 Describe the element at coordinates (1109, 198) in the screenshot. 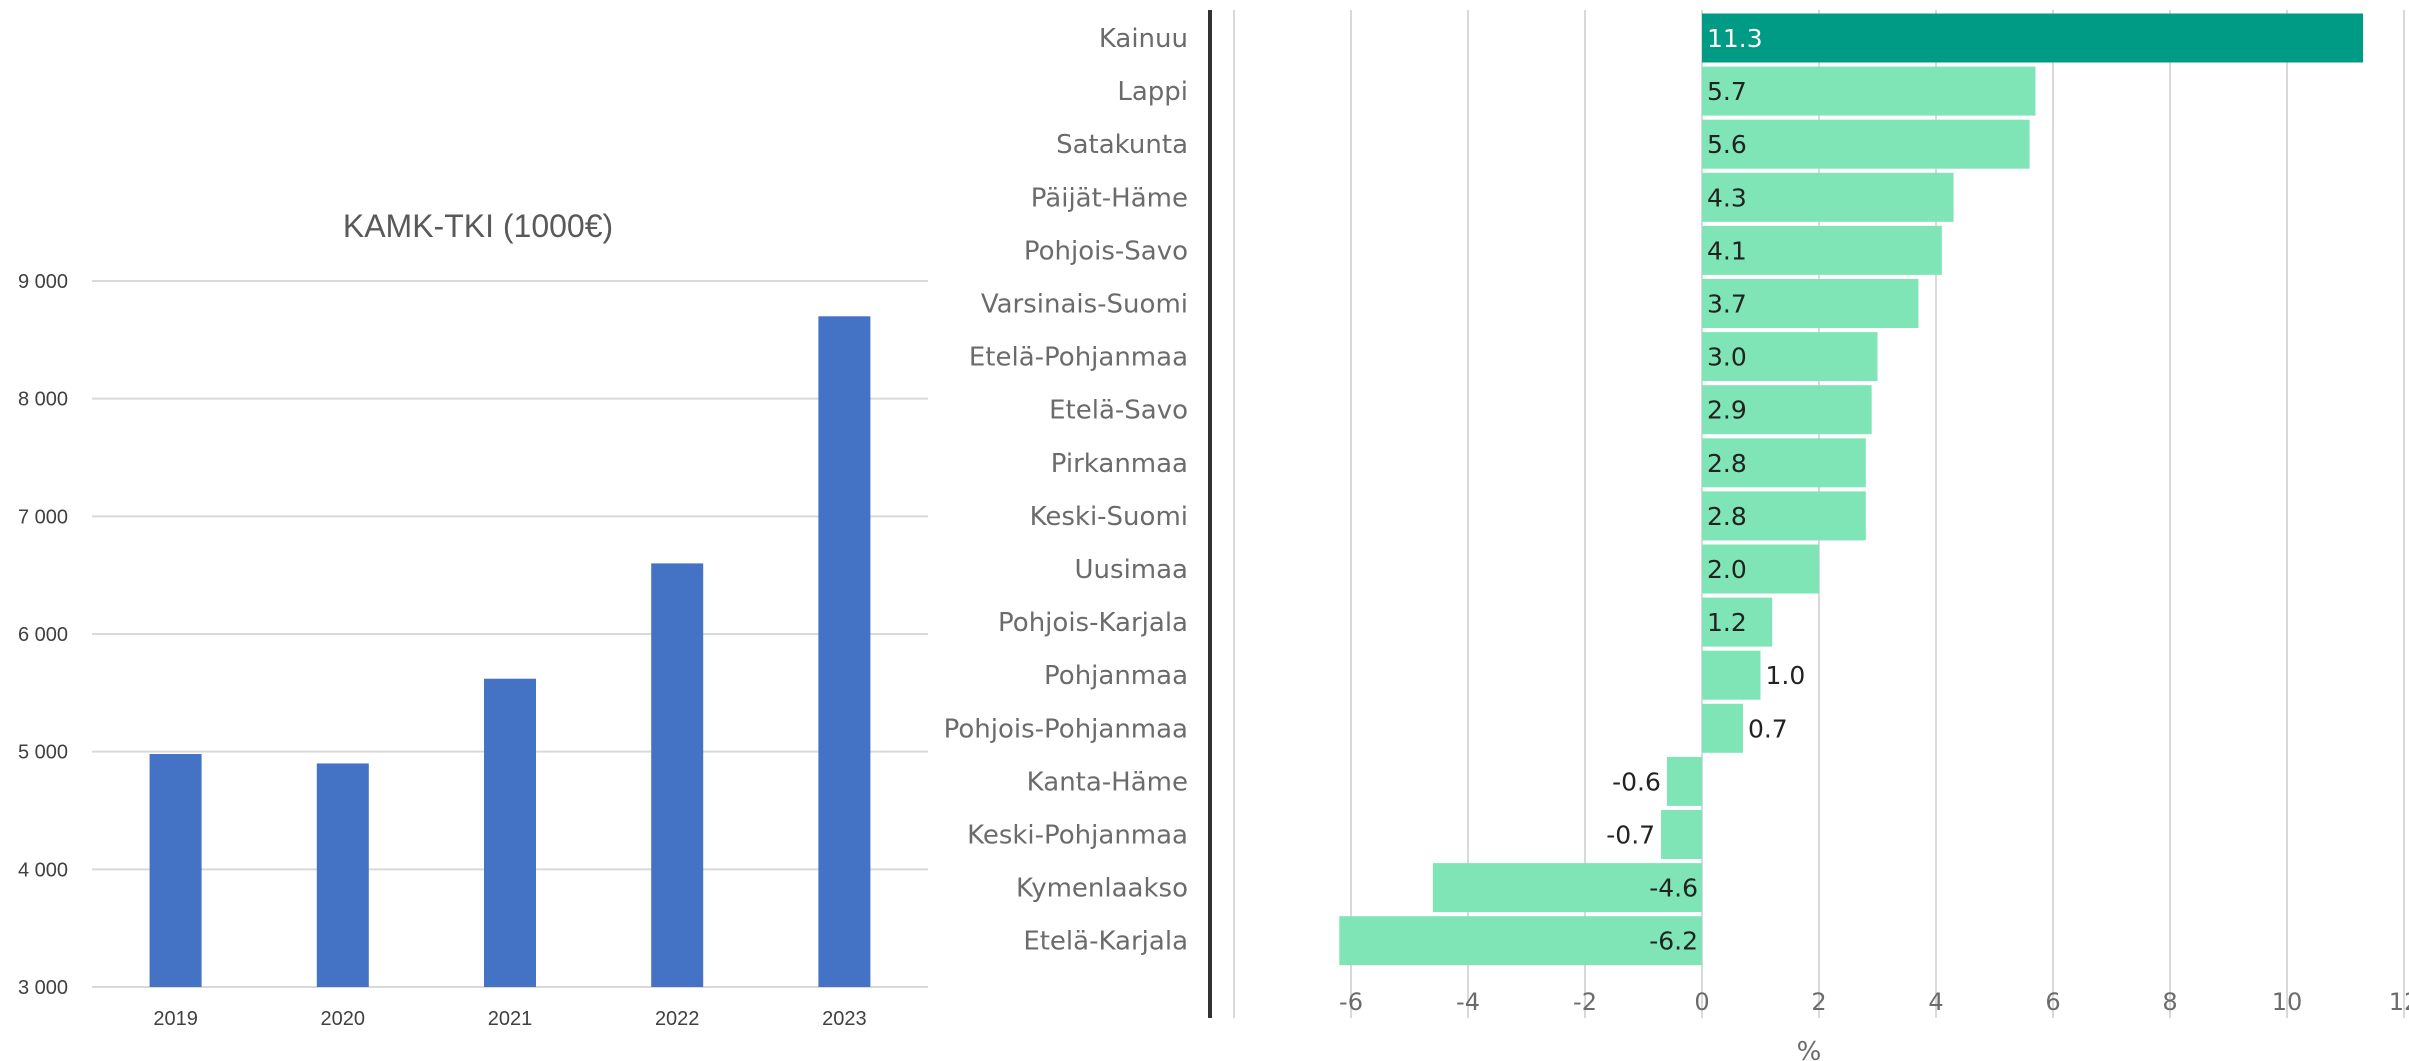

I see `category-label: Päijät-Häme` at that location.